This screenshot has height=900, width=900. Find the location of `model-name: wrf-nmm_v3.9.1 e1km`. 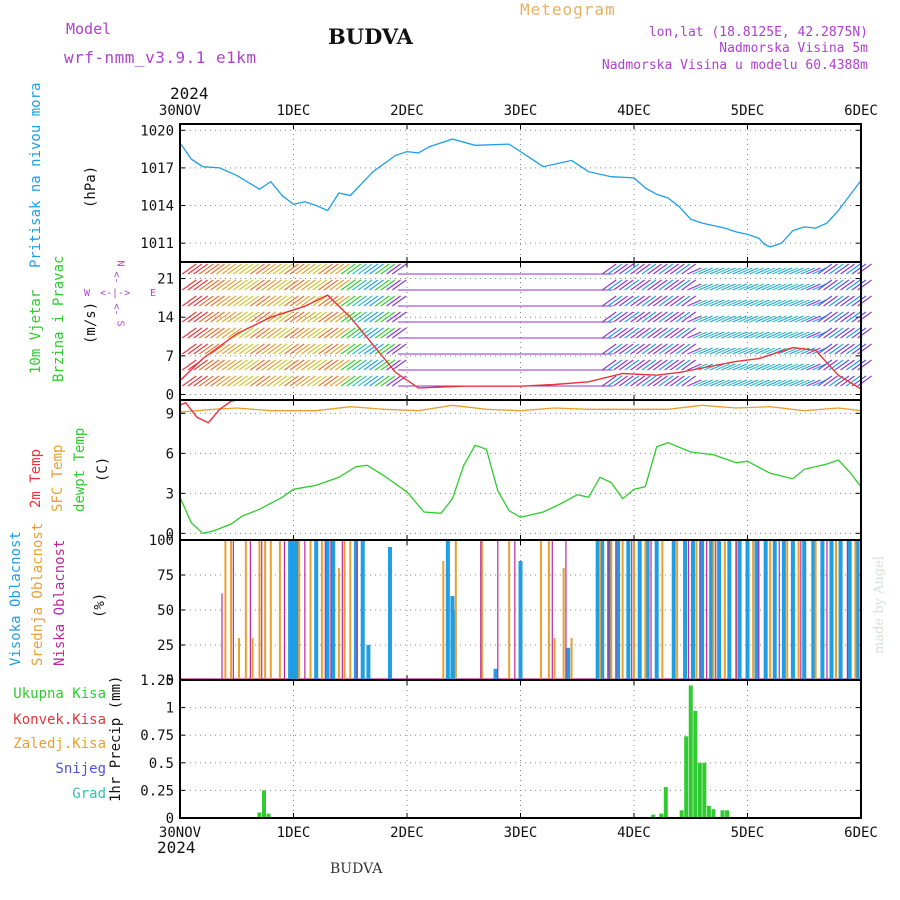

model-name: wrf-nmm_v3.9.1 e1km is located at coordinates (160, 57).